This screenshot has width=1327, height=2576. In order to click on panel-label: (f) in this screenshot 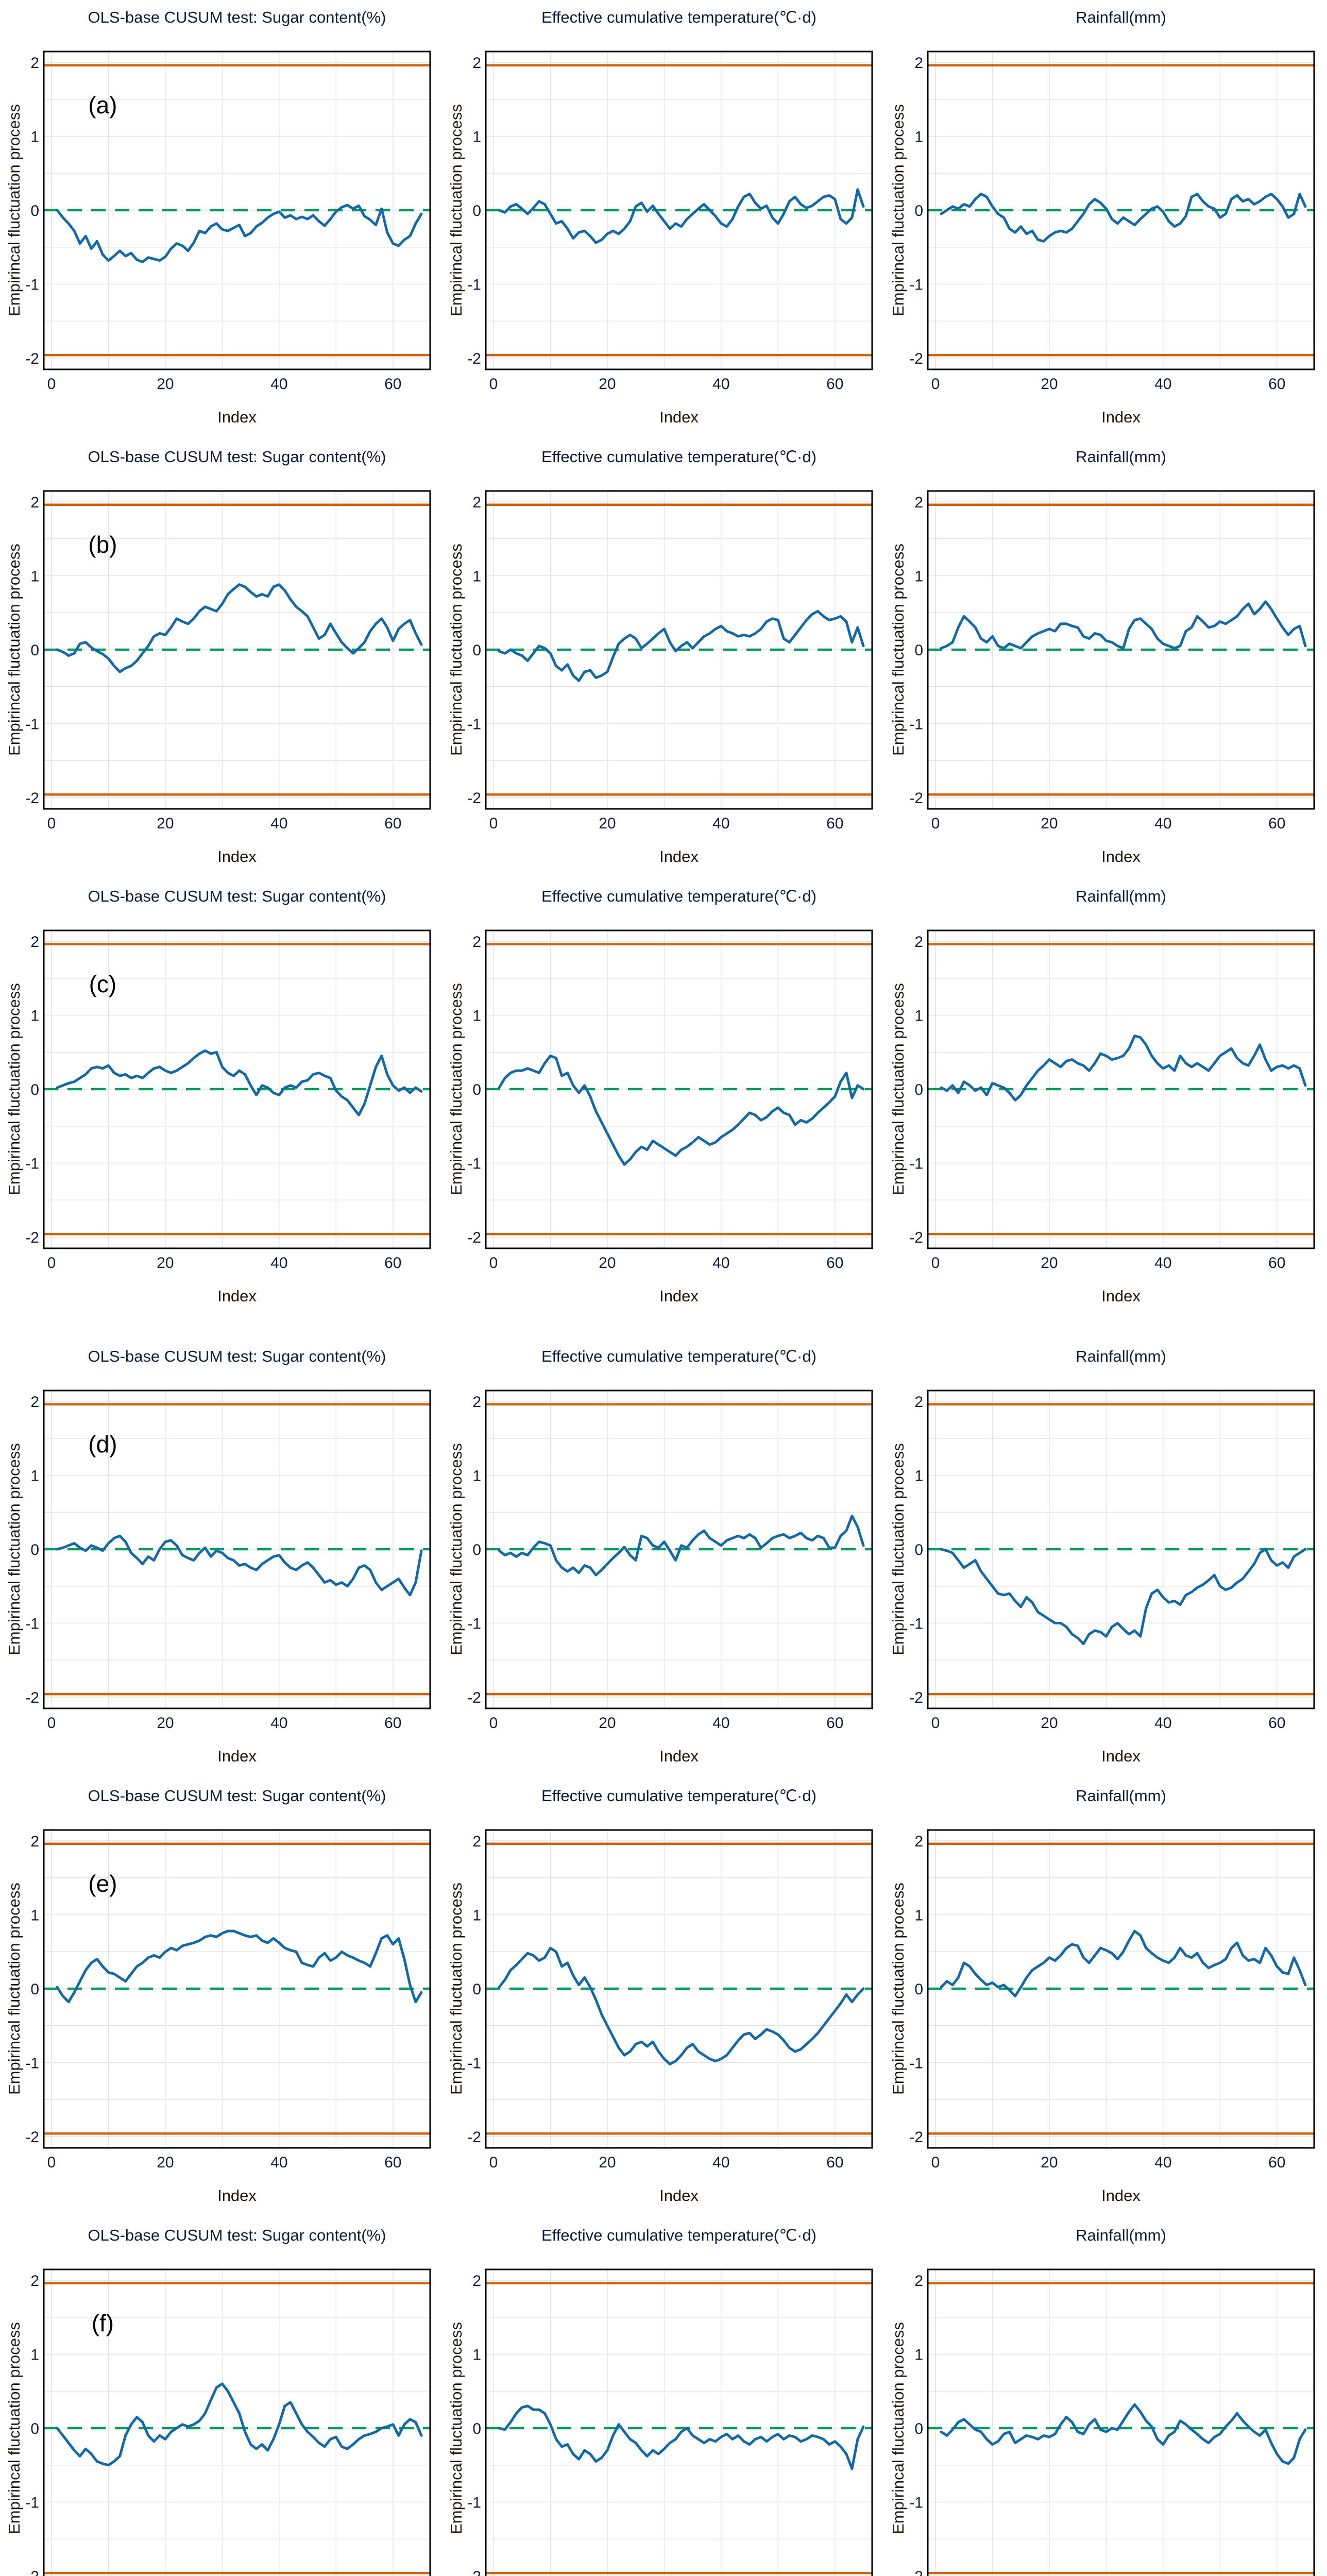, I will do `click(103, 2323)`.